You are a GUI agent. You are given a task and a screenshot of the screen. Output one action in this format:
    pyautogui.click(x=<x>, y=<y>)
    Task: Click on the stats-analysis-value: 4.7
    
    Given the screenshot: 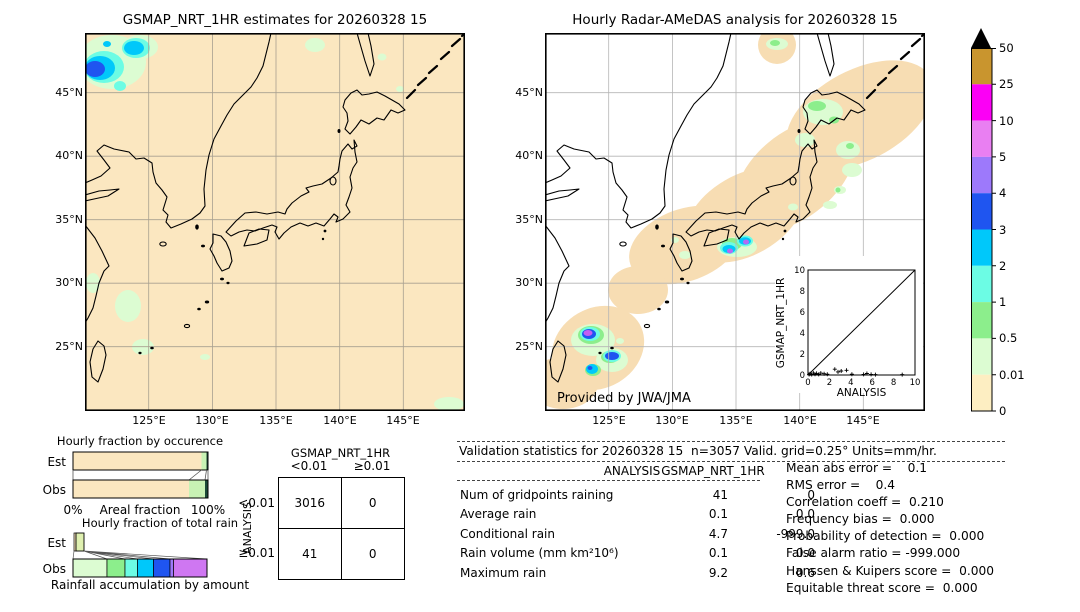 What is the action you would take?
    pyautogui.click(x=718, y=534)
    